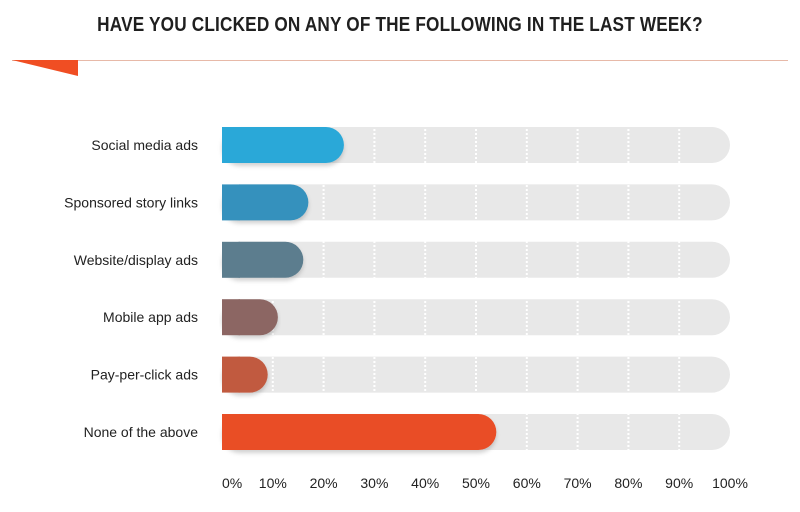 The height and width of the screenshot is (512, 800). Describe the element at coordinates (425, 483) in the screenshot. I see `x-tick-label: 40%` at that location.